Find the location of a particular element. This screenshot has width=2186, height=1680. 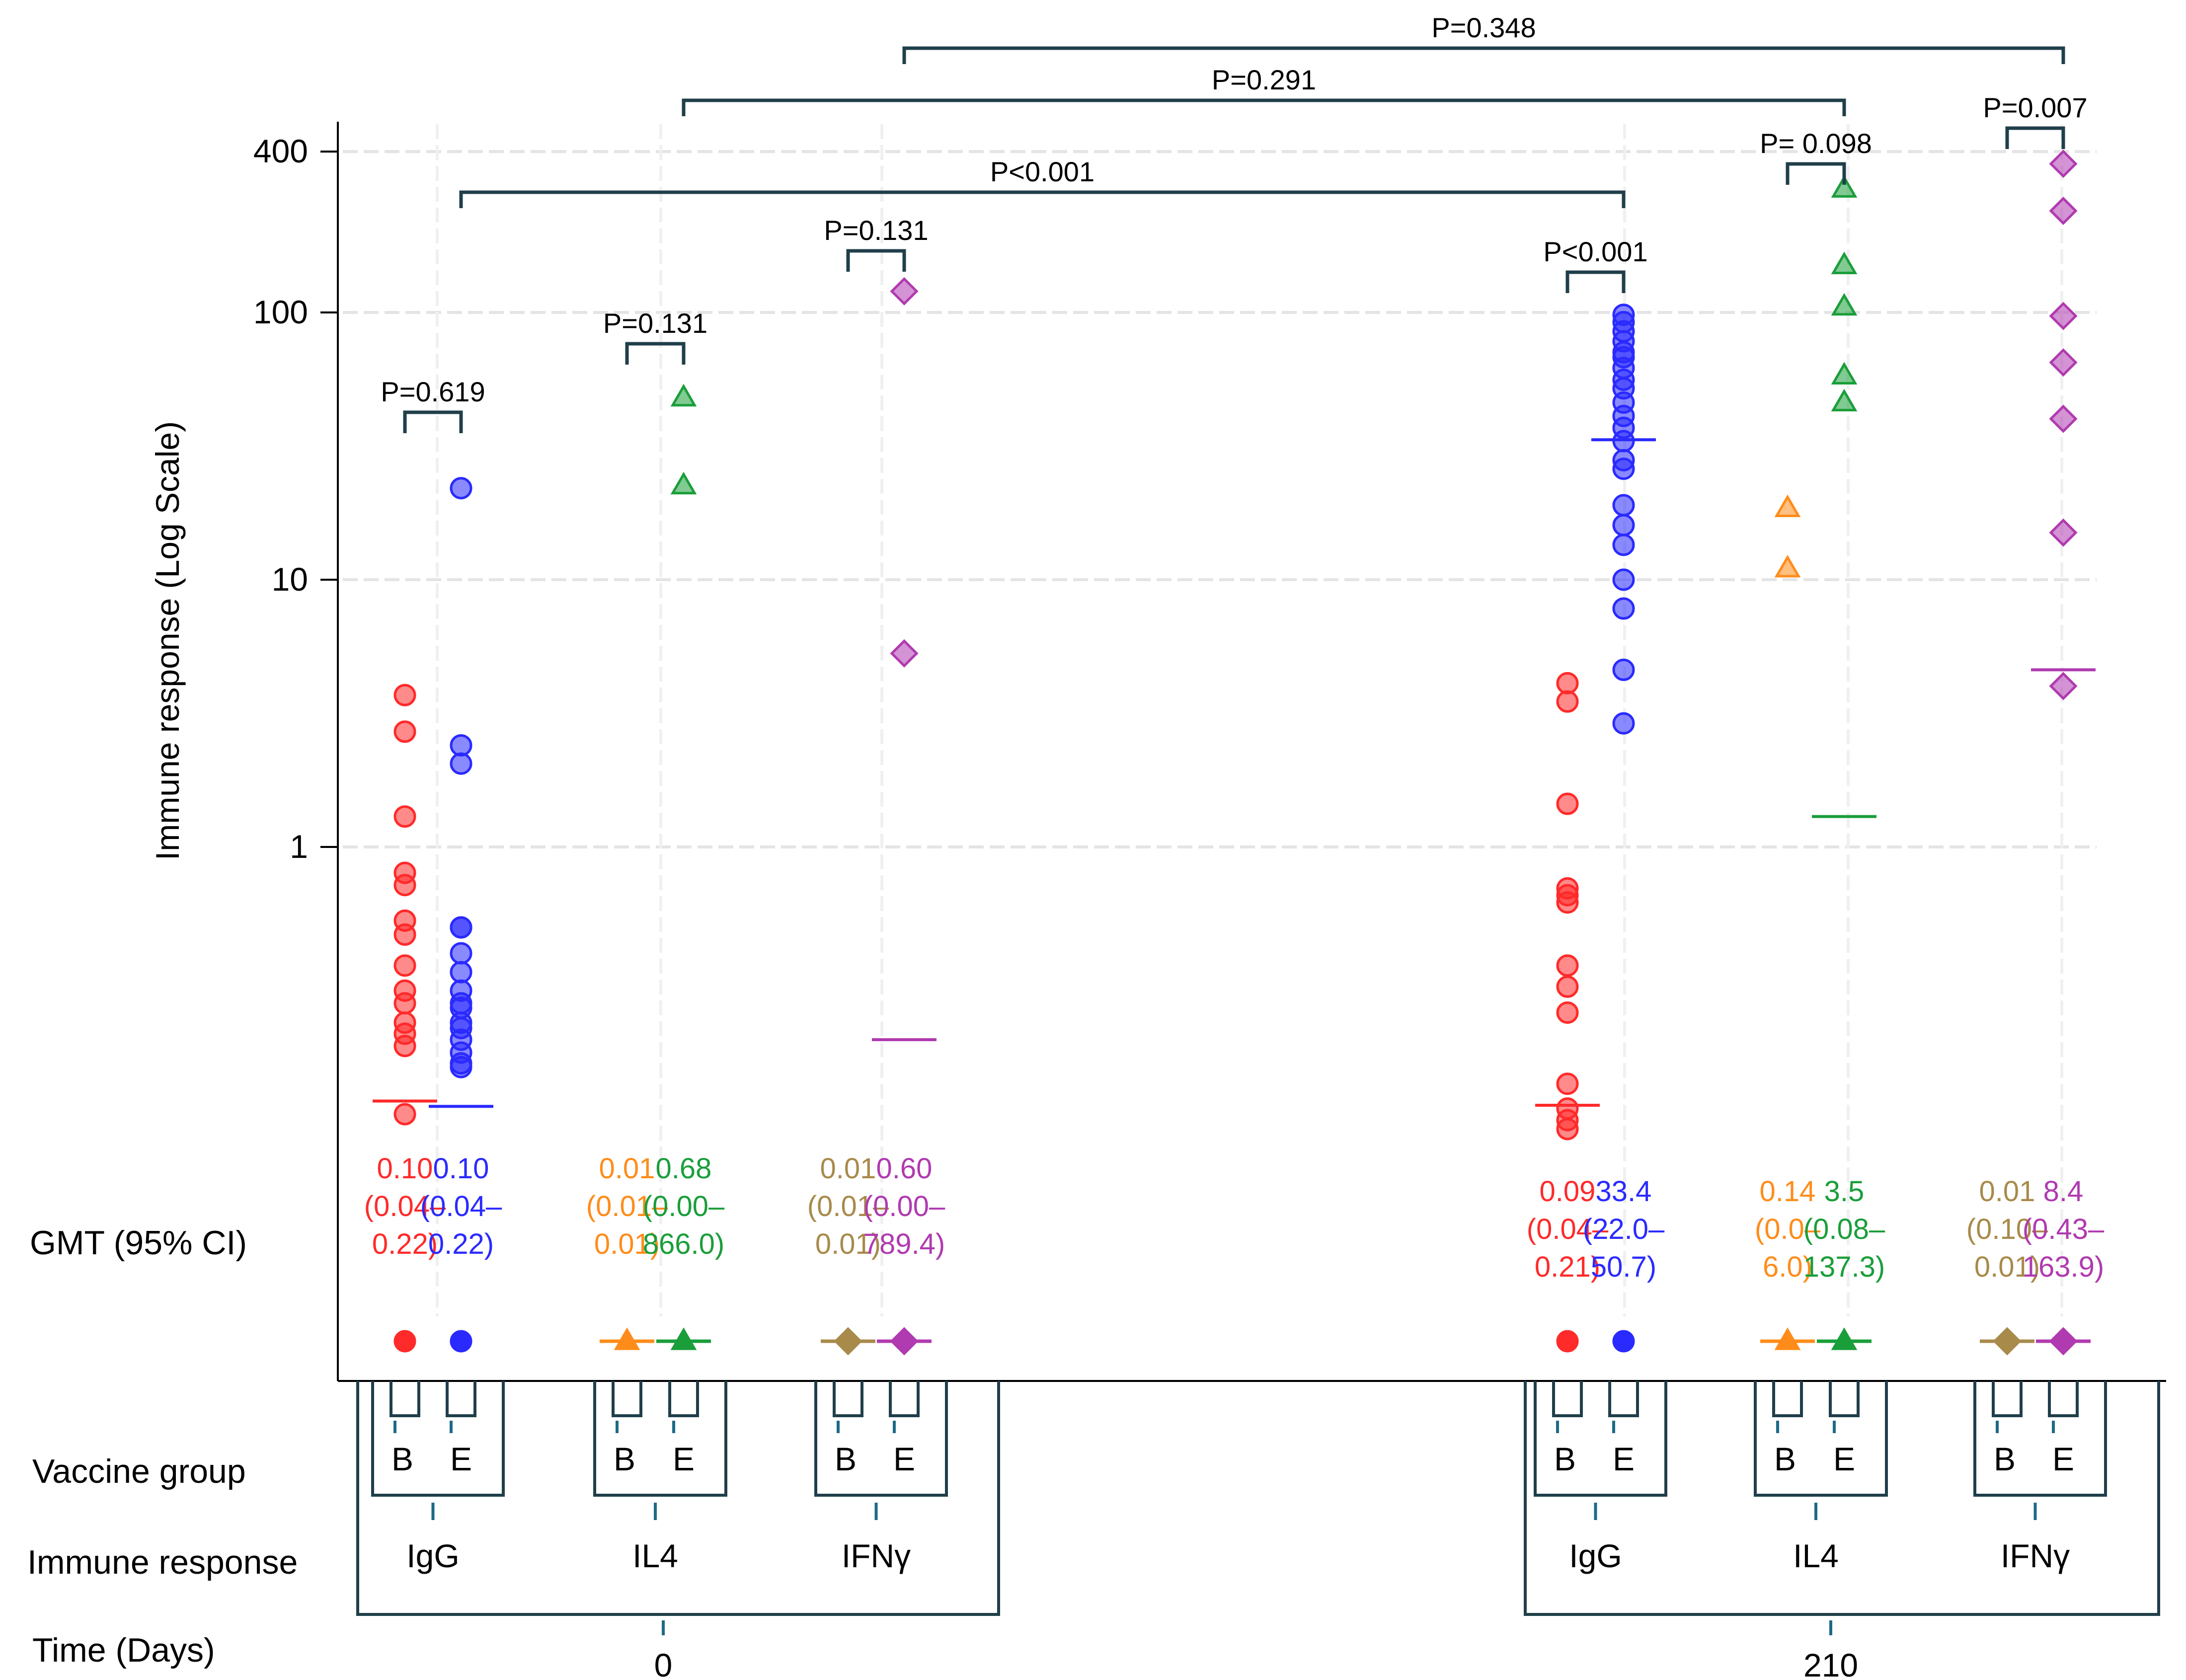

group-marker-d0-il4-e is located at coordinates (683, 1338).